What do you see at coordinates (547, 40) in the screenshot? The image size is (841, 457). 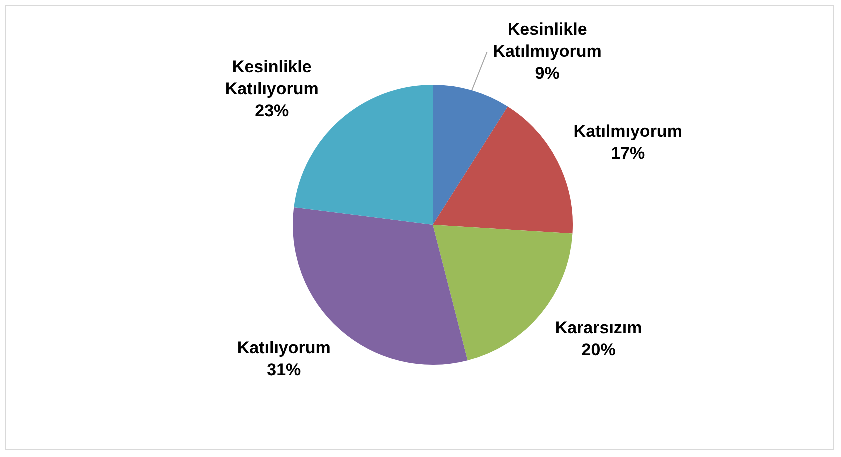 I see `slice-label: Kesinlikle Katılmıyorum` at bounding box center [547, 40].